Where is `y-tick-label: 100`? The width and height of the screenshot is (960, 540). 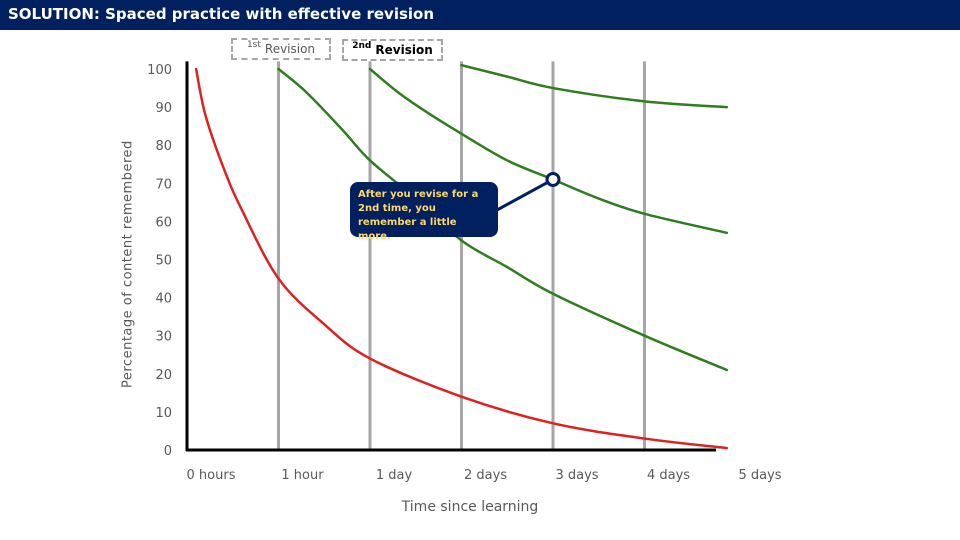
y-tick-label: 100 is located at coordinates (159, 70).